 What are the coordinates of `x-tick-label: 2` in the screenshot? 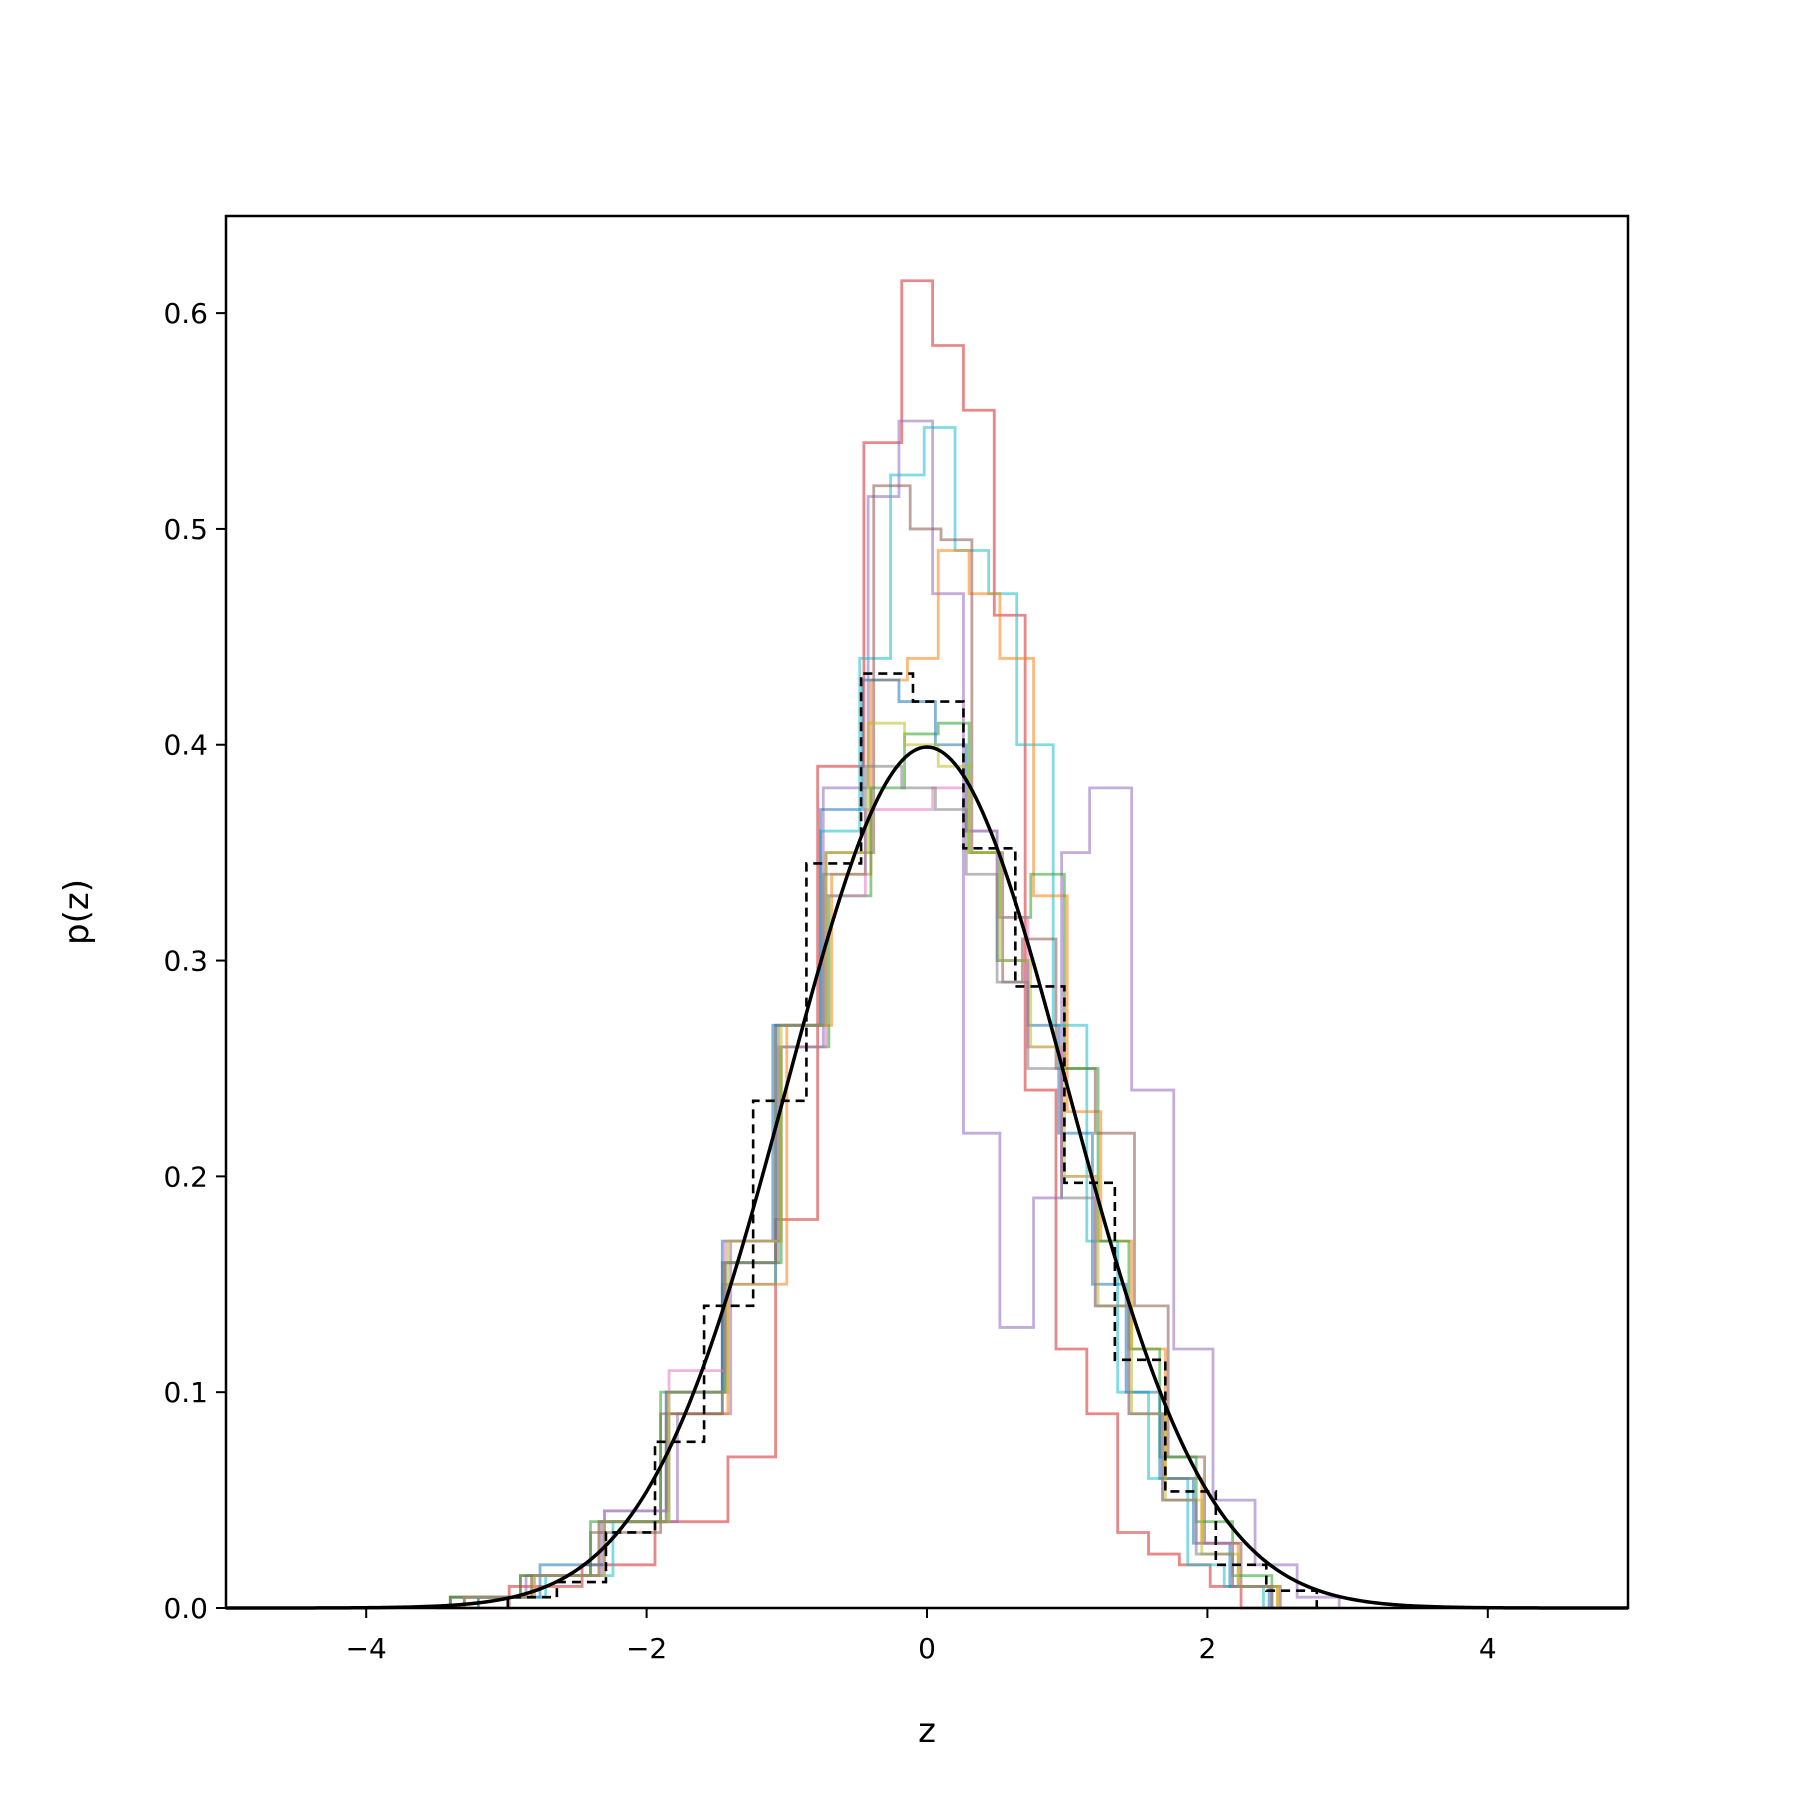 It's located at (1207, 1648).